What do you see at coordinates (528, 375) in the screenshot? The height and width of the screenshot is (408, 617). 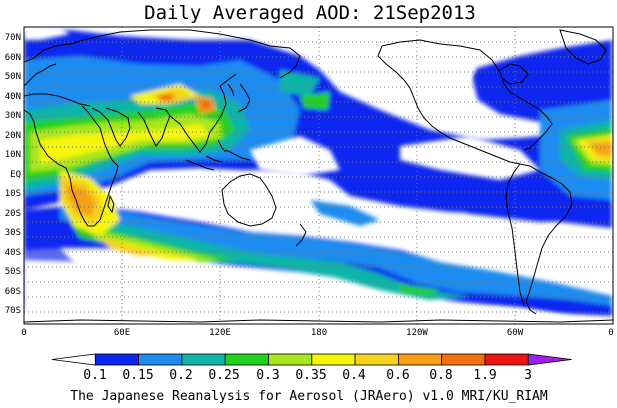 I see `colorbar-label: 3` at bounding box center [528, 375].